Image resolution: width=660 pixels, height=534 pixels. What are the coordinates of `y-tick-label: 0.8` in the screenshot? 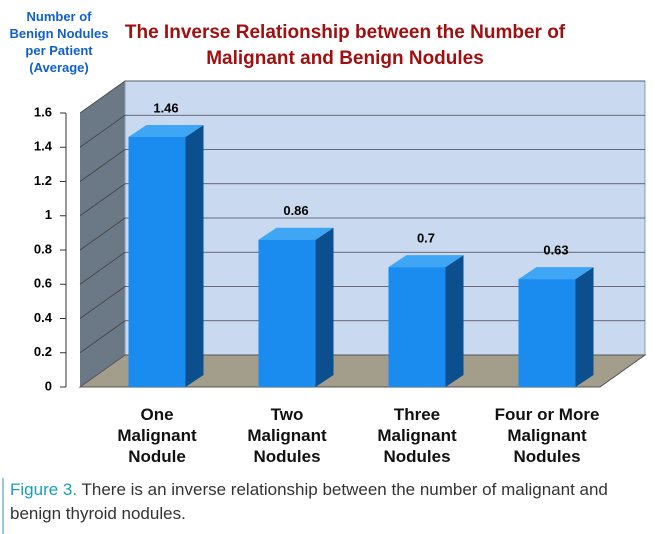 It's located at (43, 248).